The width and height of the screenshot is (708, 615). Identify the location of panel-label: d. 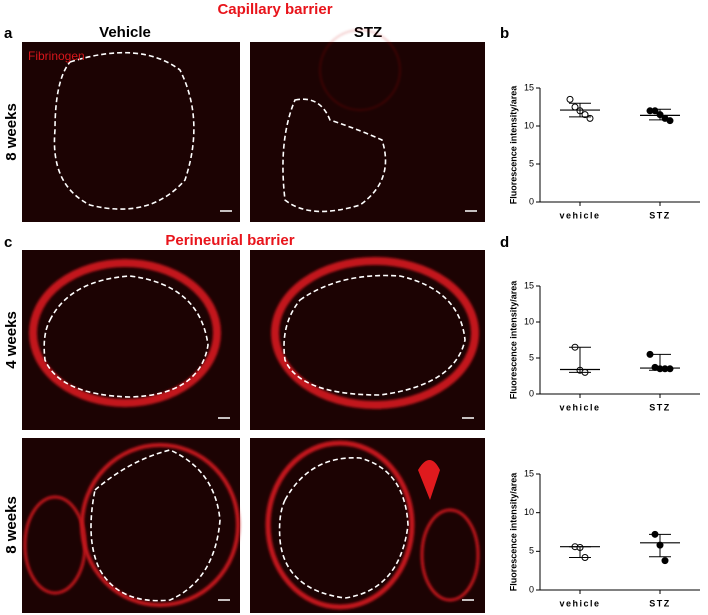
(504, 242).